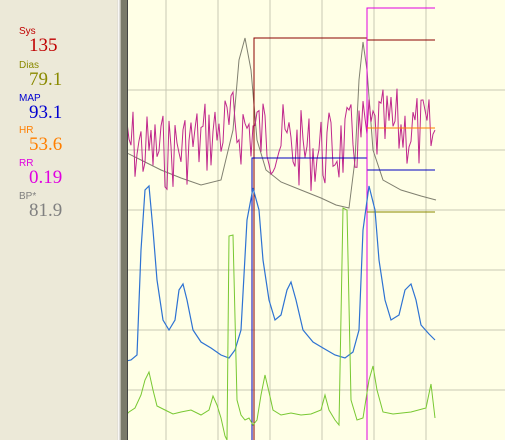 The height and width of the screenshot is (440, 505). I want to click on readout-sys: Sys 135, so click(38, 41).